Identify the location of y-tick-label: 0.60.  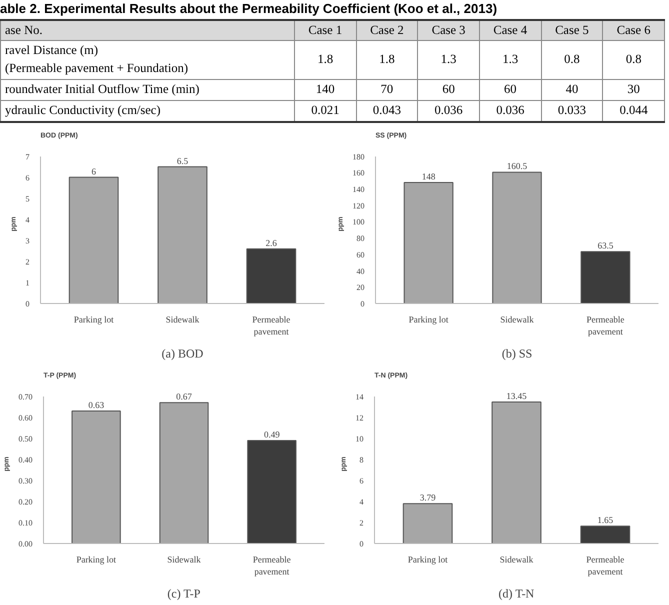
(25, 417).